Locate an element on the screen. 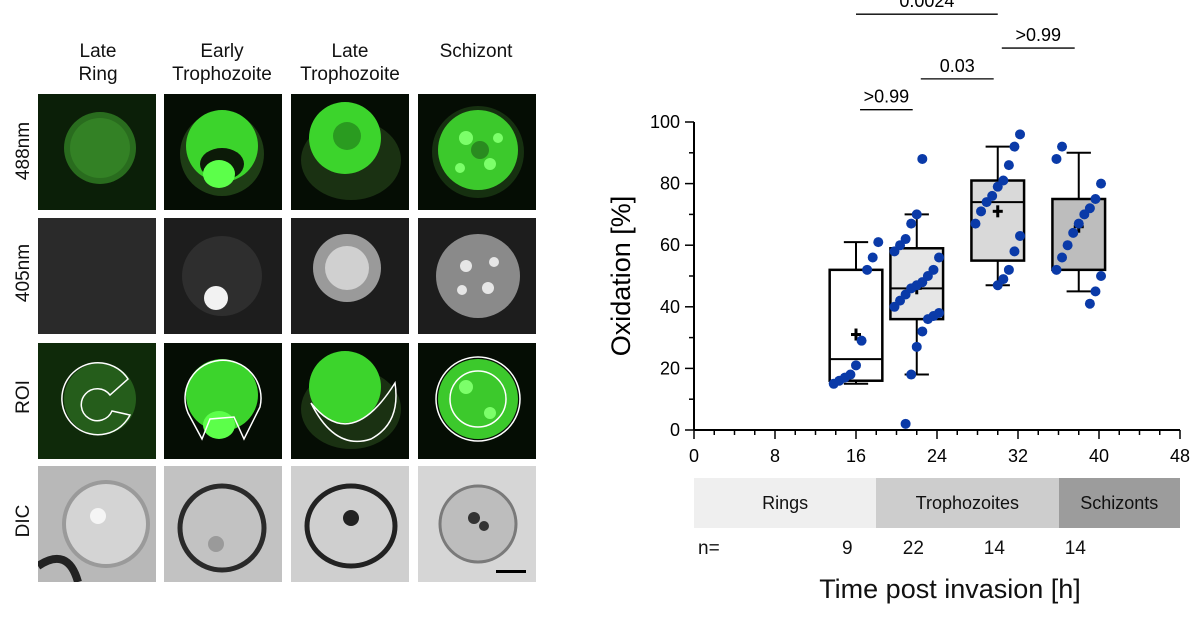 This screenshot has height=624, width=1200. n-count-schizont: 14 is located at coordinates (1075, 548).